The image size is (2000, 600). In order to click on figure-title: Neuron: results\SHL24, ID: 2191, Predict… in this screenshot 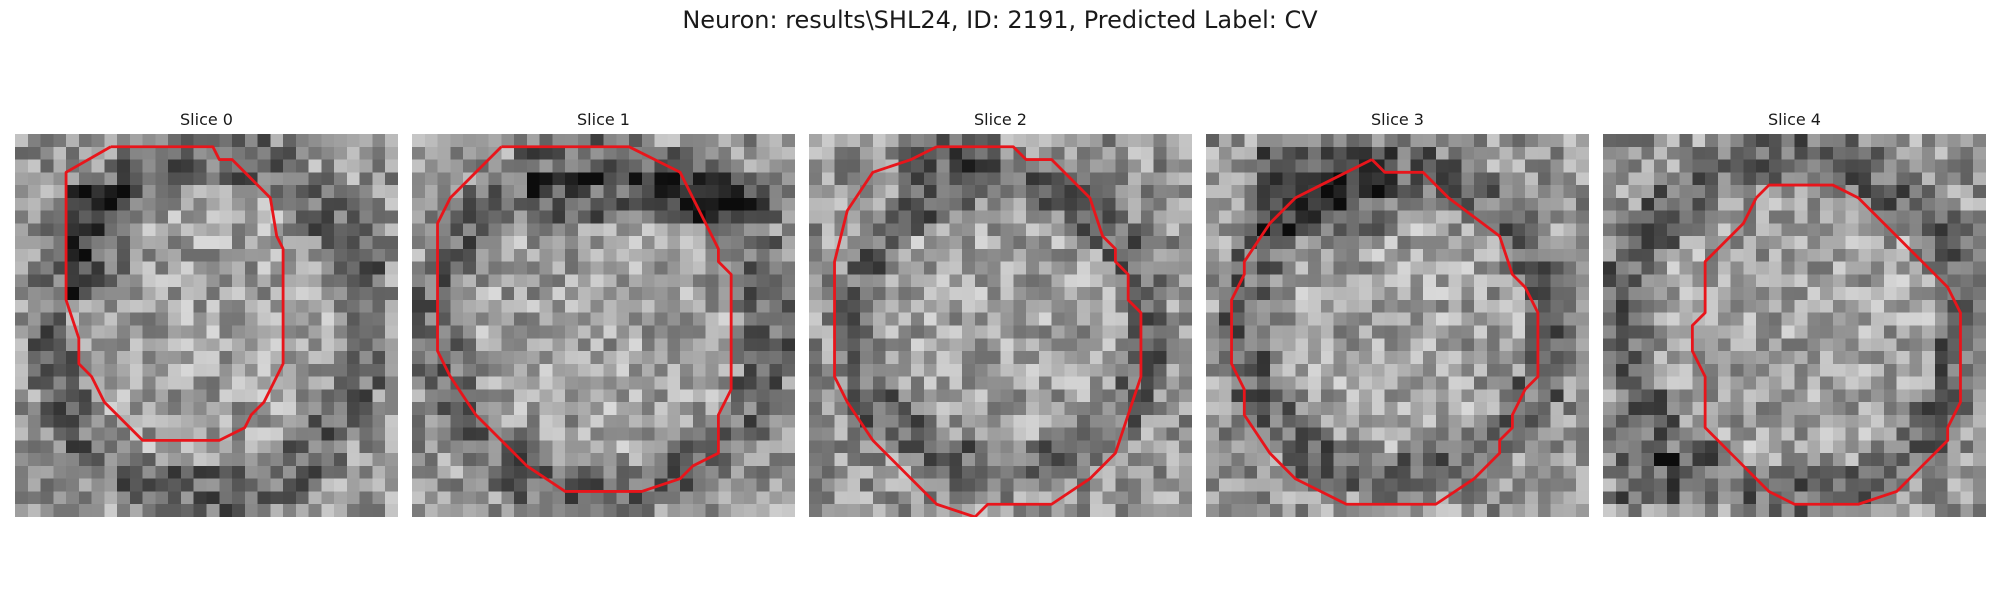, I will do `click(1000, 20)`.